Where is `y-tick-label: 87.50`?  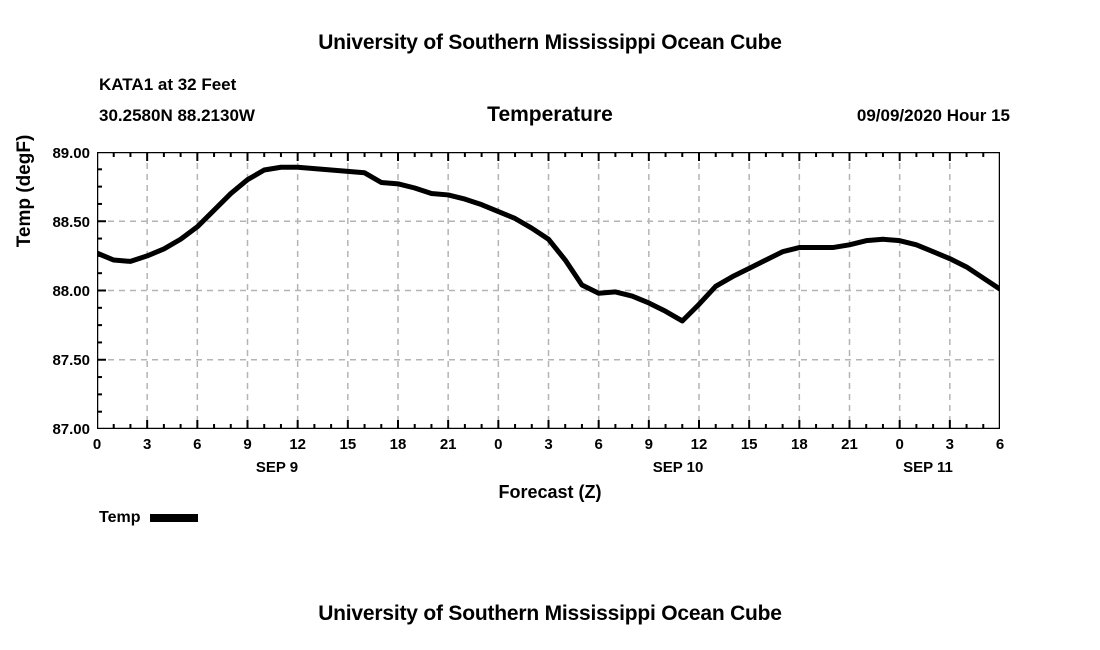 y-tick-label: 87.50 is located at coordinates (71, 360).